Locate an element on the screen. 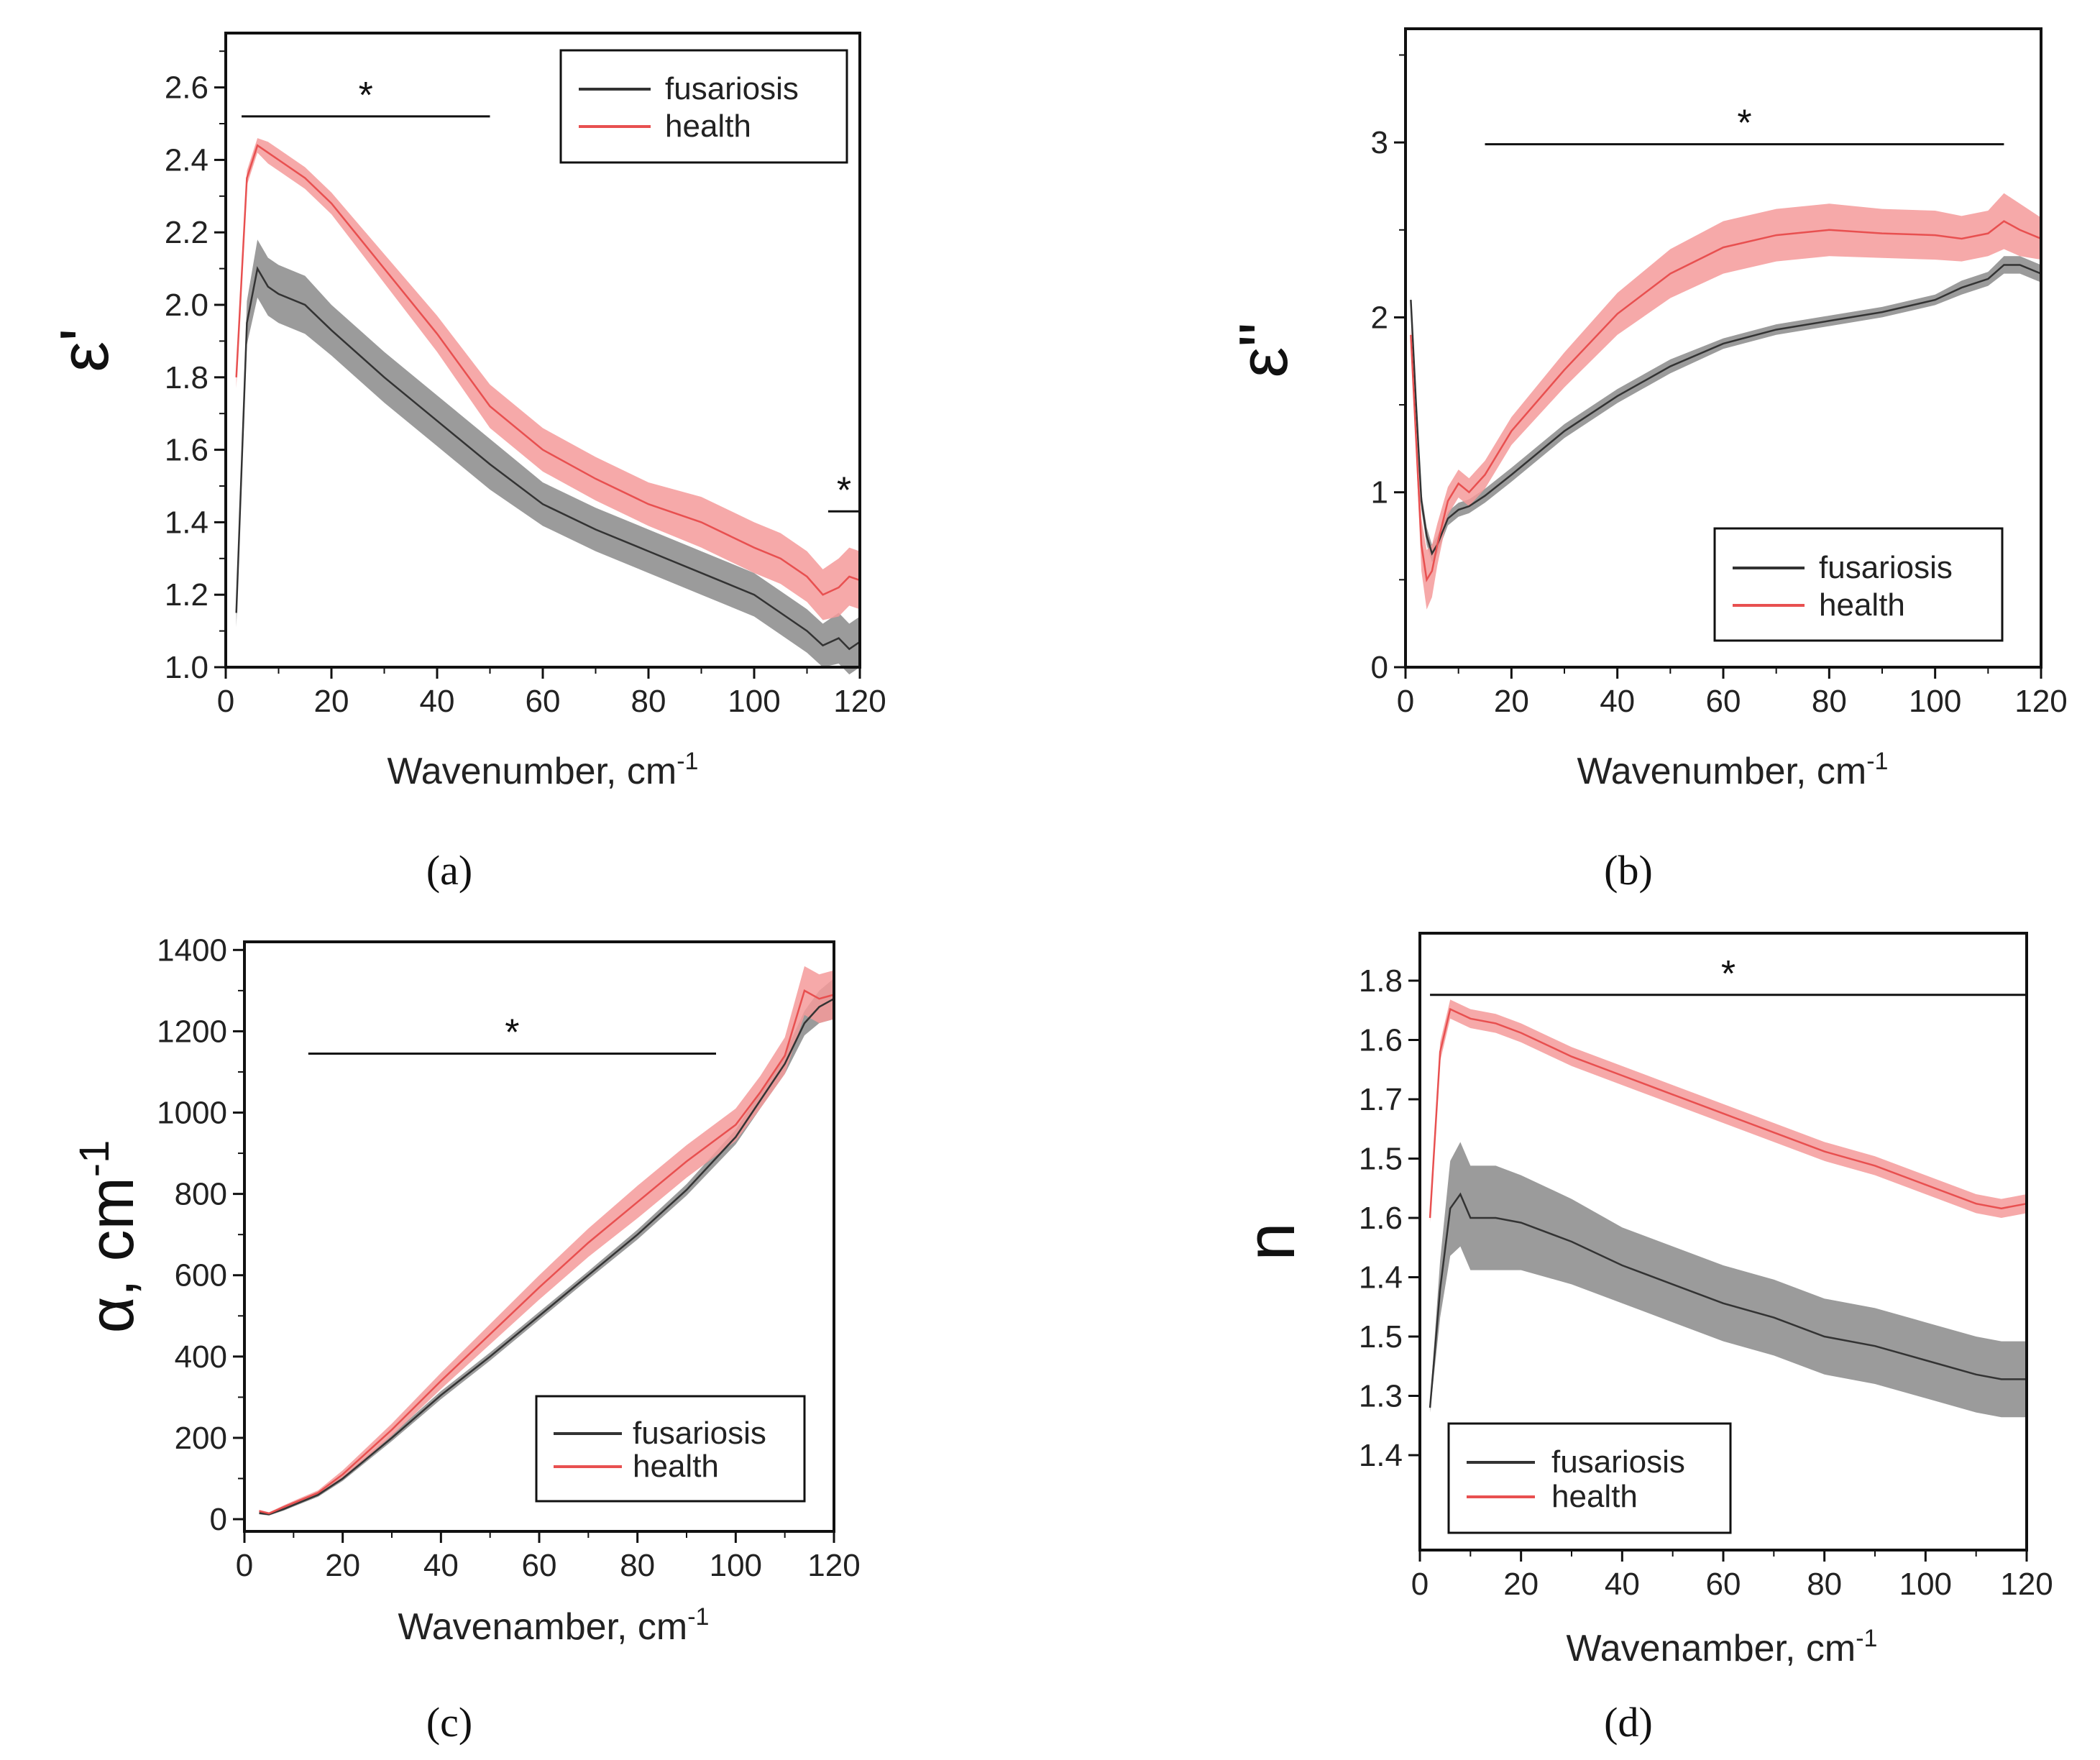  y-tick-label: 200 is located at coordinates (201, 1438).